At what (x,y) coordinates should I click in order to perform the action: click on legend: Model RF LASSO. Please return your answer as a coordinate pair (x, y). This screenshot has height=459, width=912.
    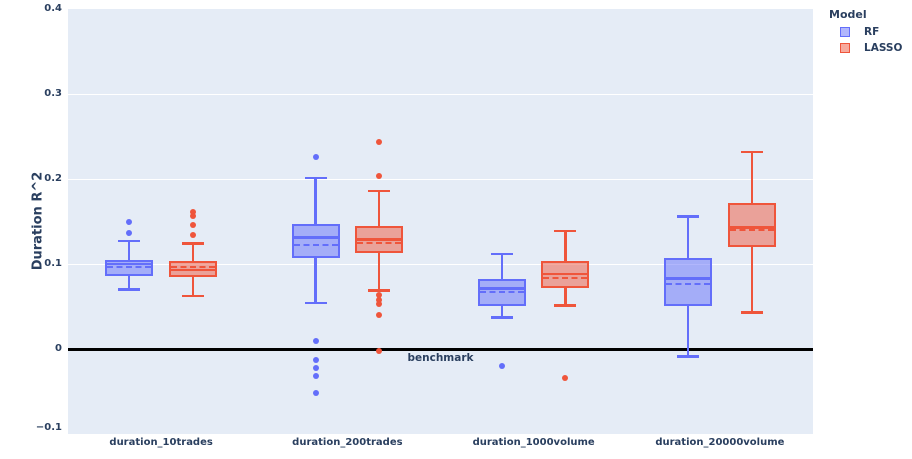
    Looking at the image, I should click on (865, 33).